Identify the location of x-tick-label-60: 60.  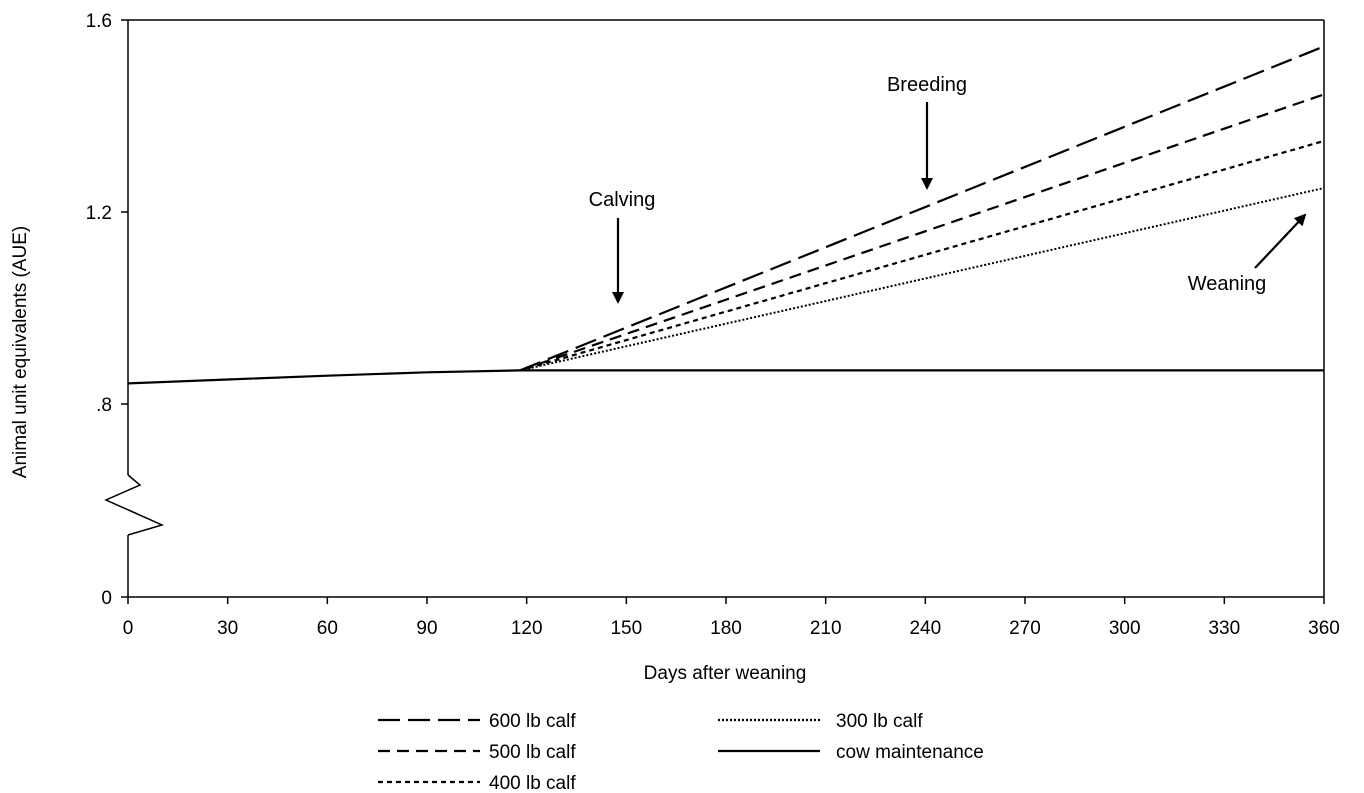
(327, 628).